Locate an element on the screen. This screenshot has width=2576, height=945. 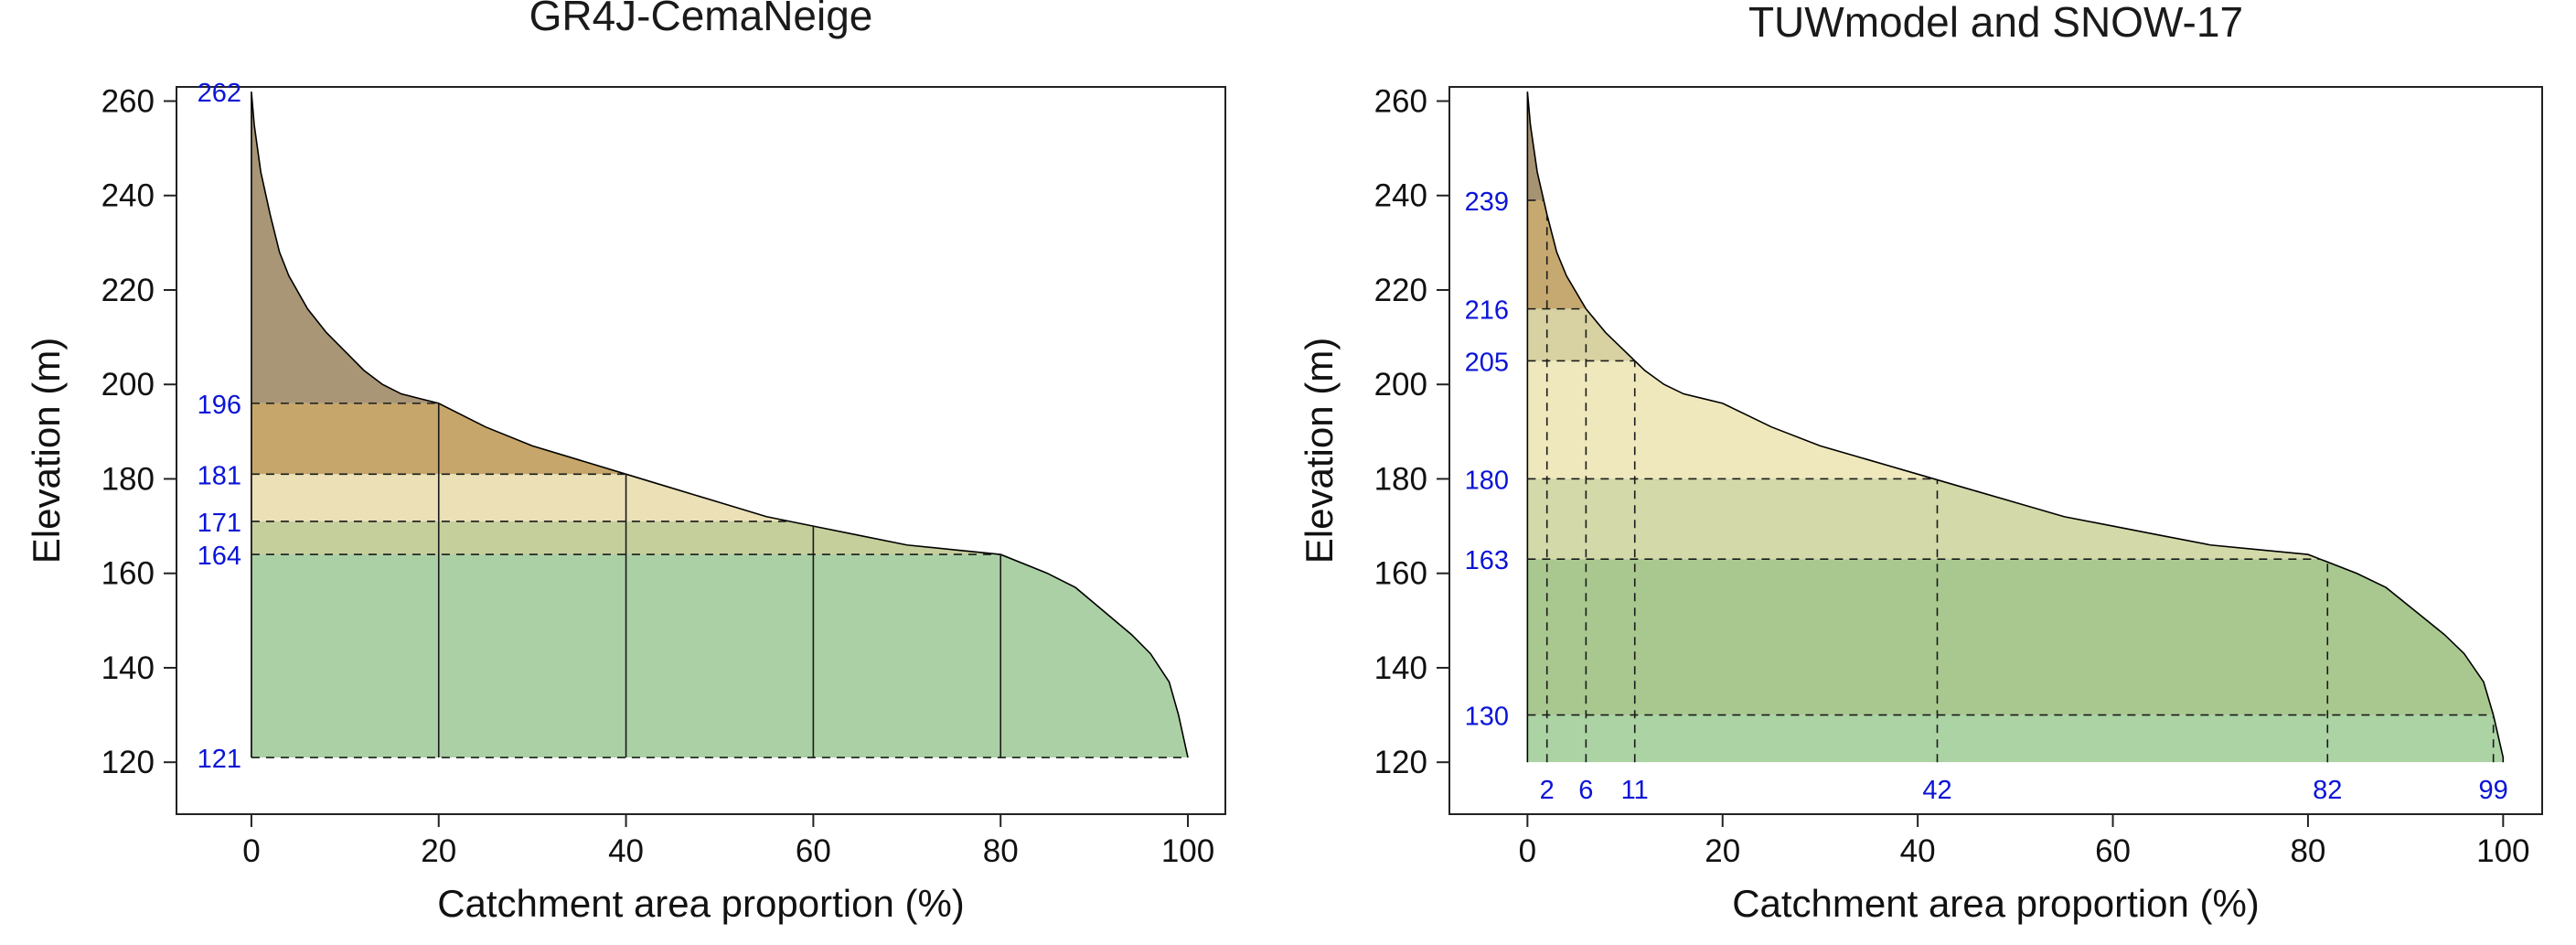
right-area-annotation-2: 11 is located at coordinates (1635, 790).